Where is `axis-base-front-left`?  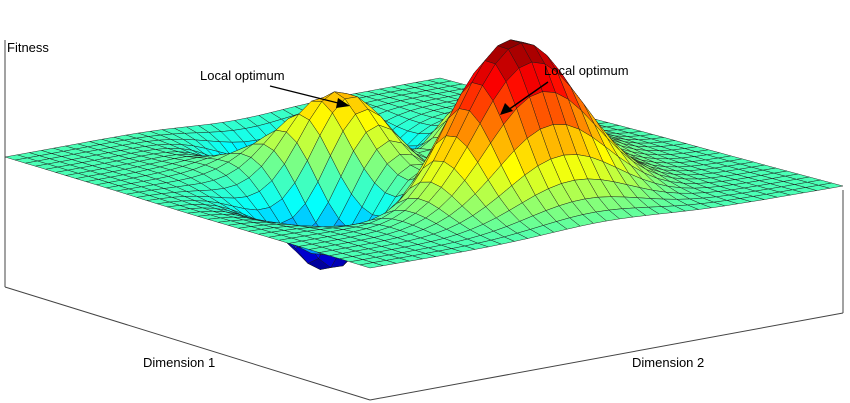
axis-base-front-left is located at coordinates (187, 343).